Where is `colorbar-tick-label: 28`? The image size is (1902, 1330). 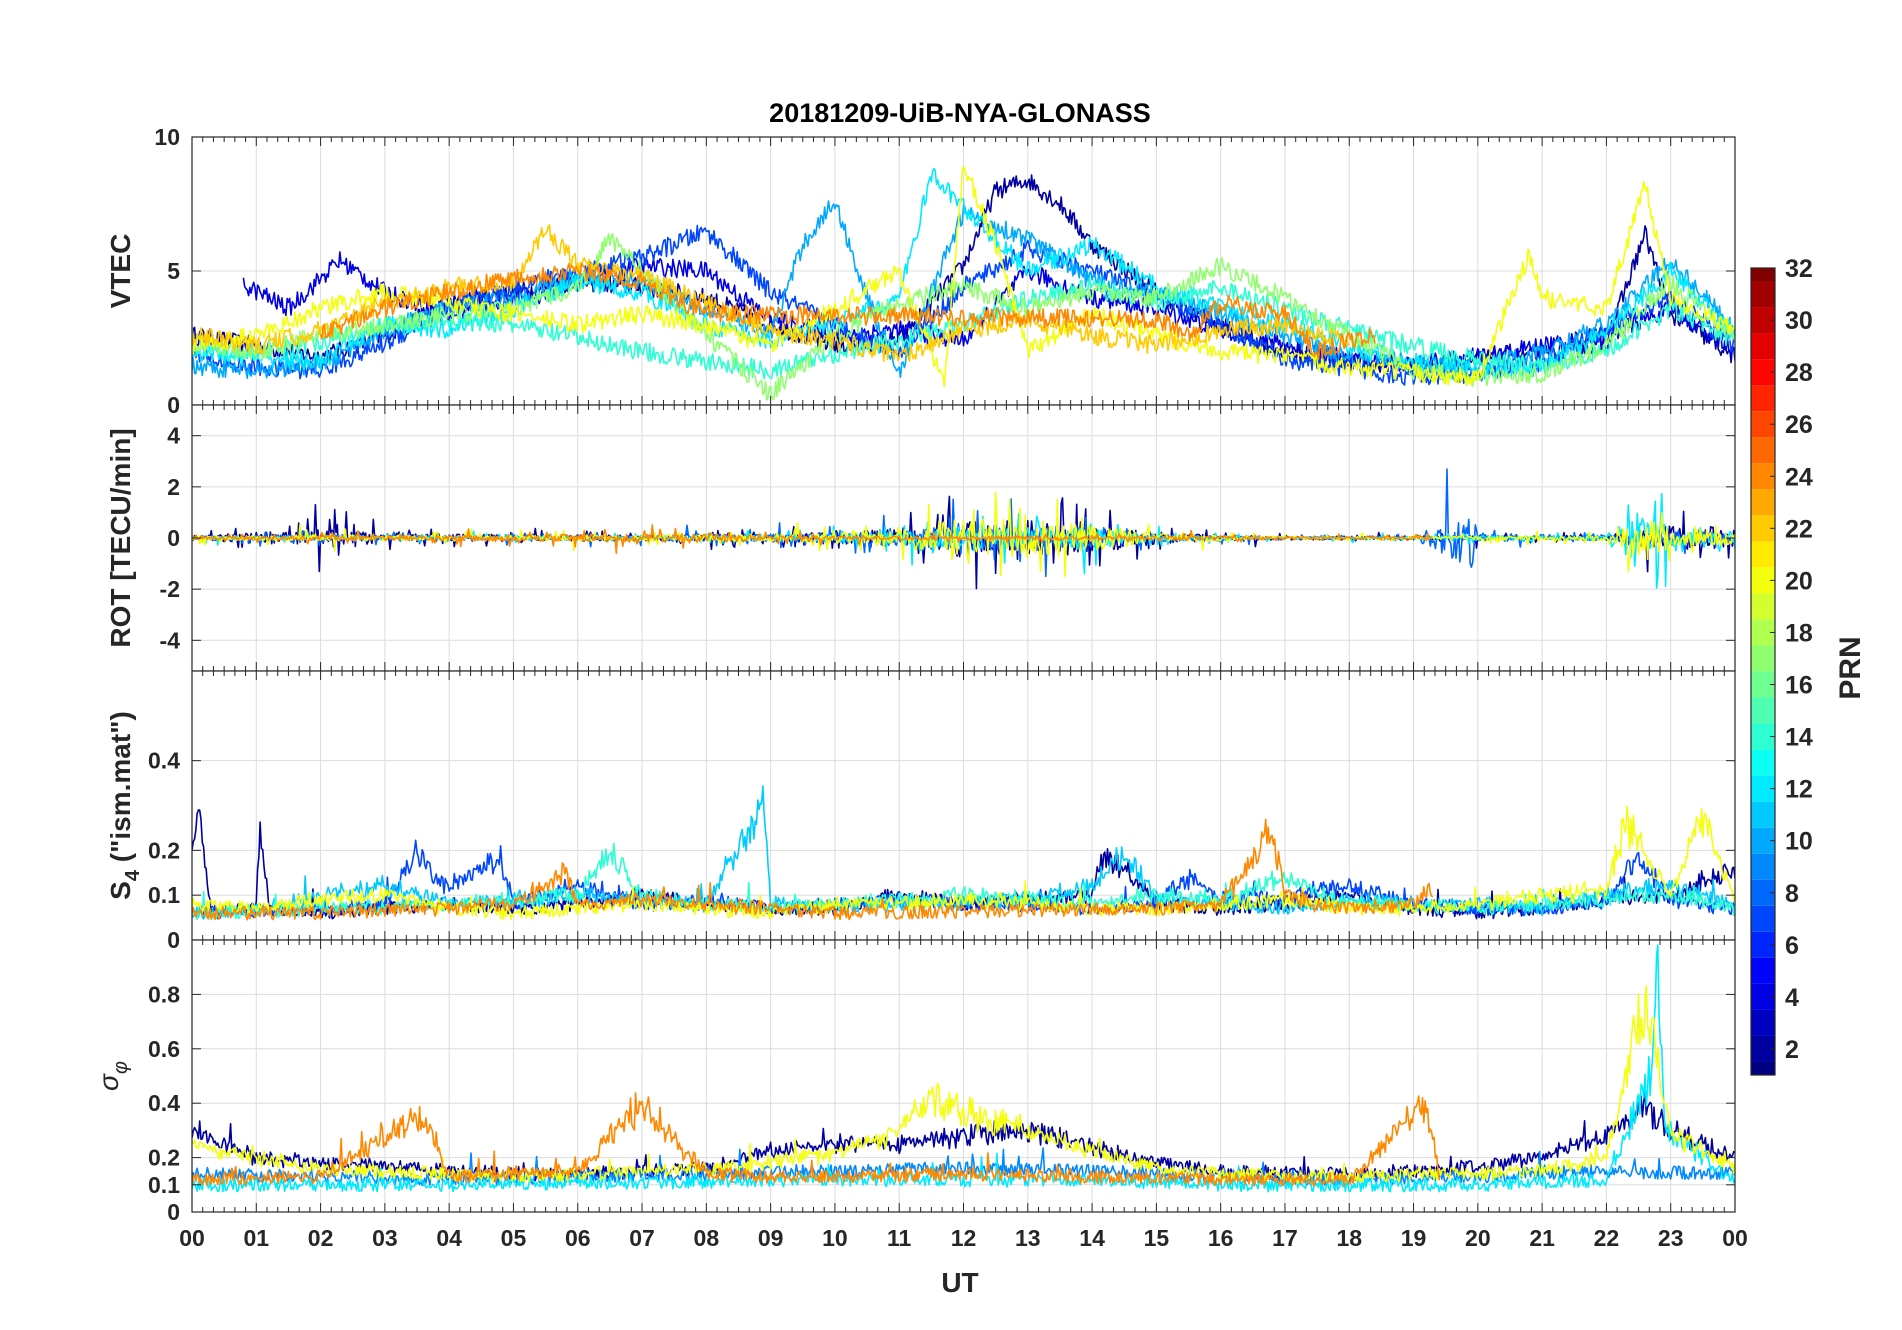 colorbar-tick-label: 28 is located at coordinates (1799, 373).